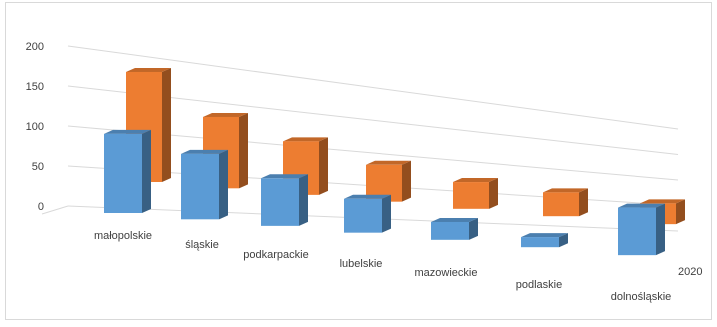 The width and height of the screenshot is (717, 327). What do you see at coordinates (38, 167) in the screenshot?
I see `y-tick-label-50: 50` at bounding box center [38, 167].